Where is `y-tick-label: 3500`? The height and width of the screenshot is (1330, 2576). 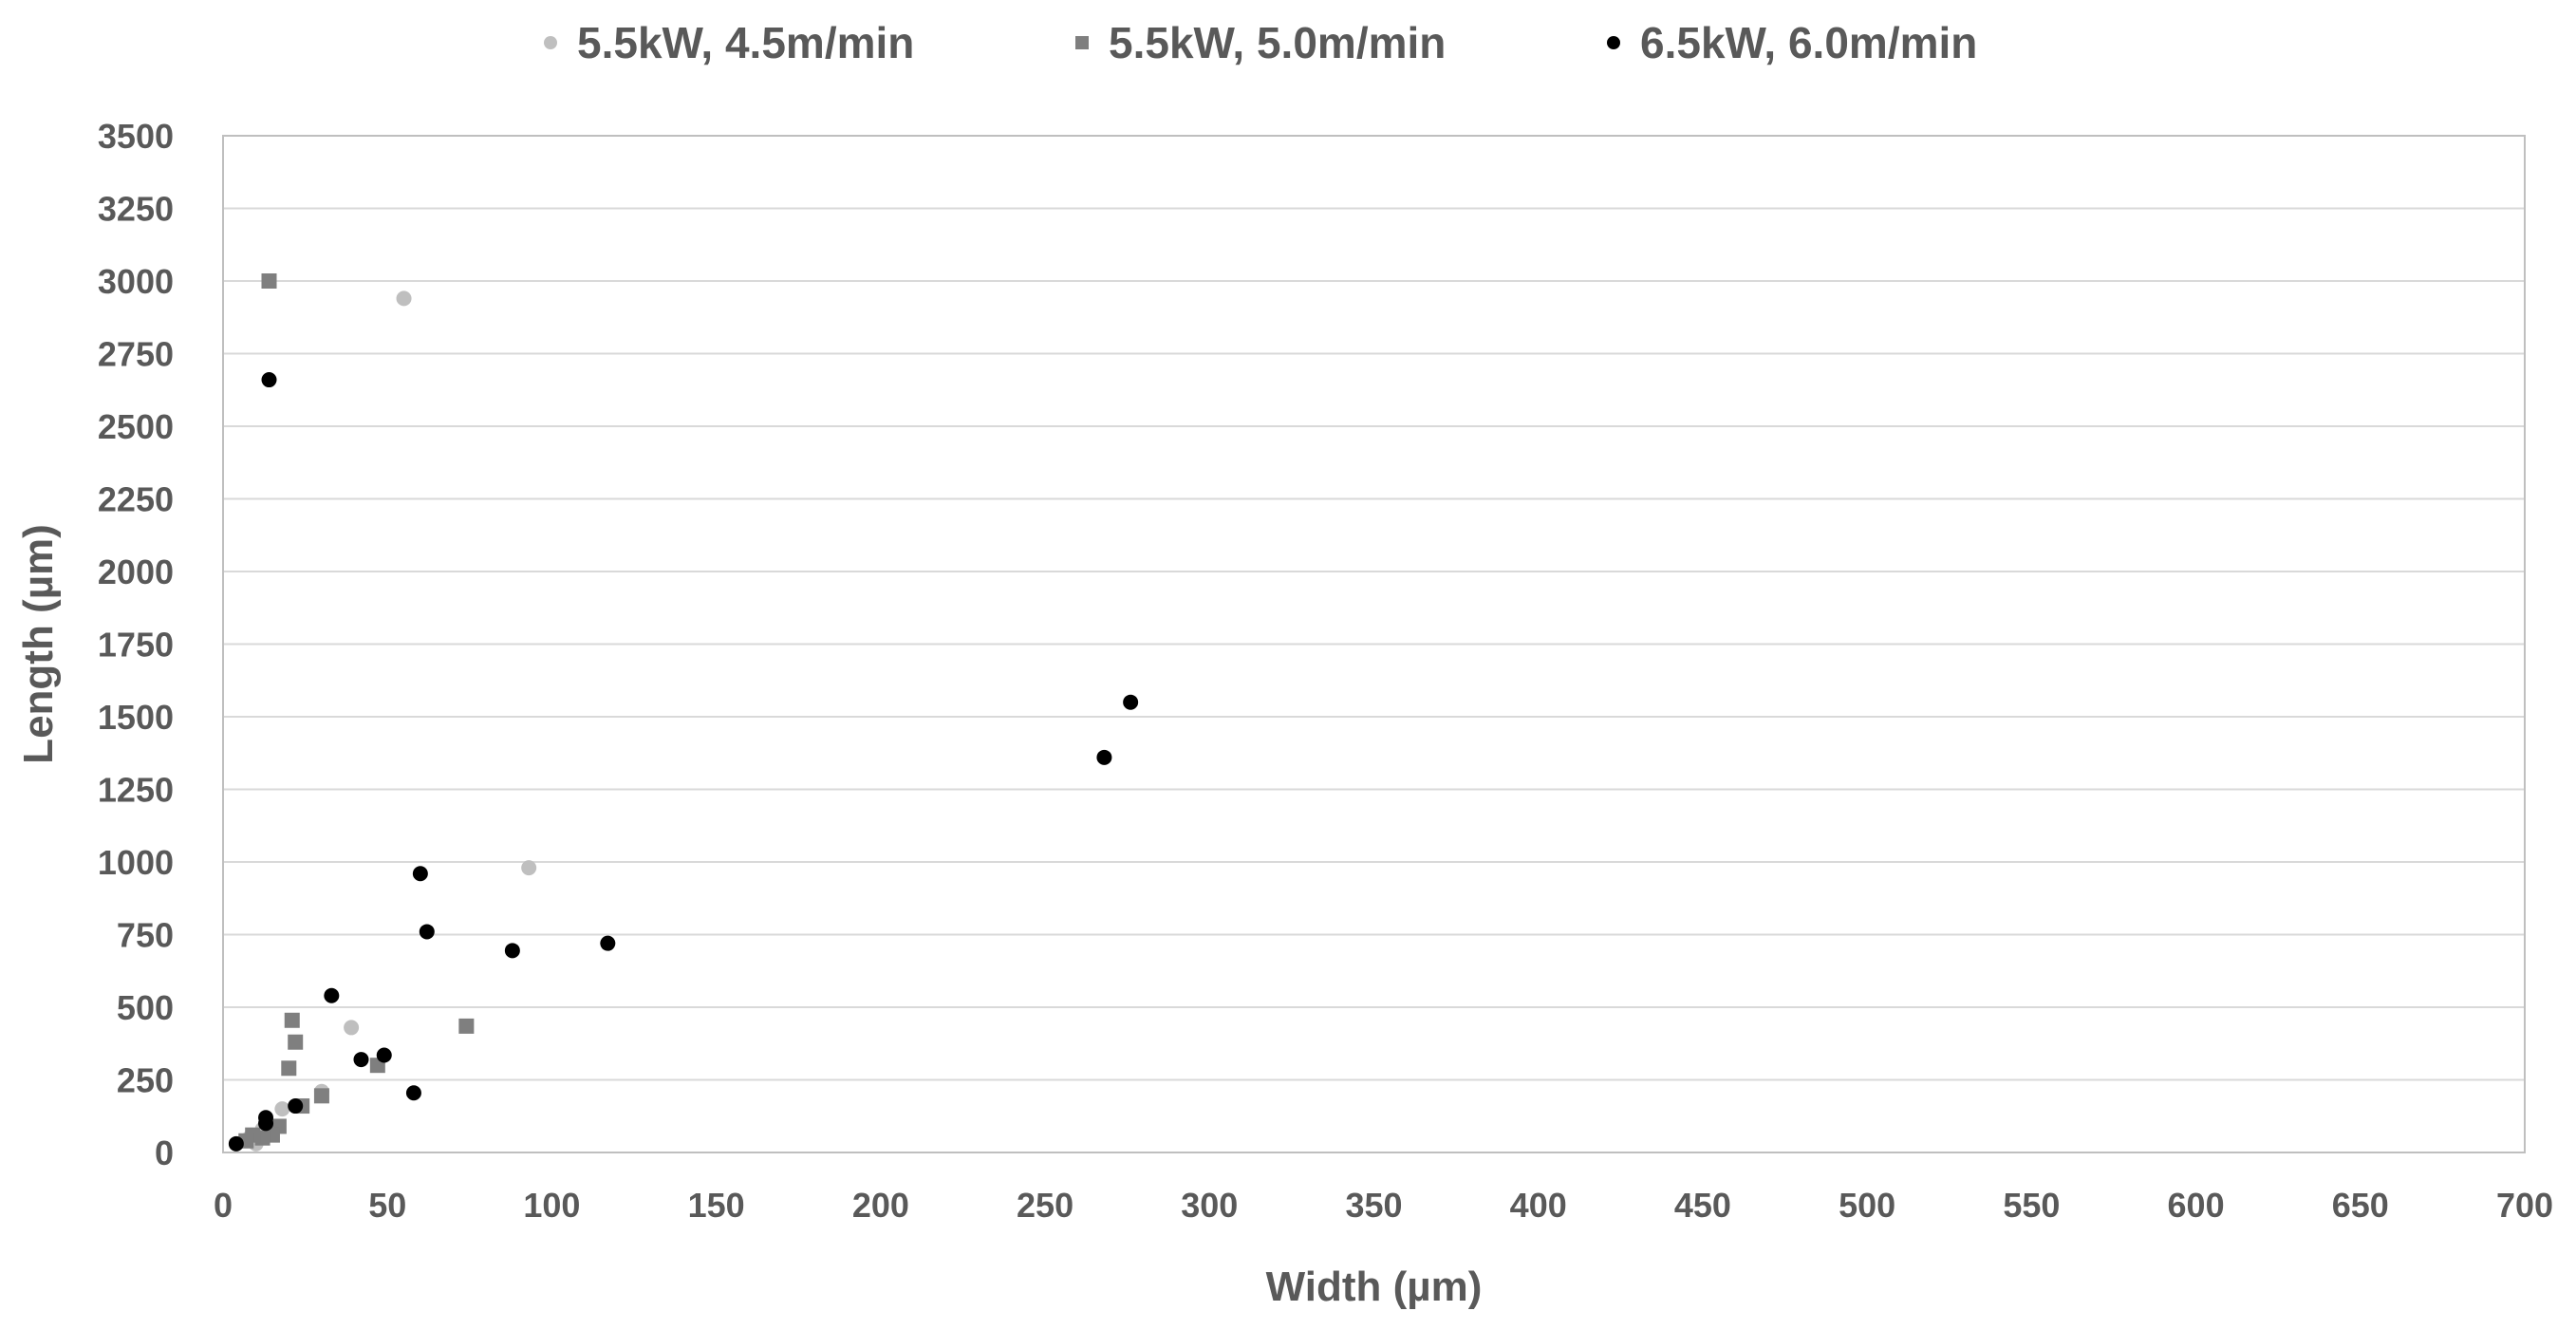 y-tick-label: 3500 is located at coordinates (136, 136).